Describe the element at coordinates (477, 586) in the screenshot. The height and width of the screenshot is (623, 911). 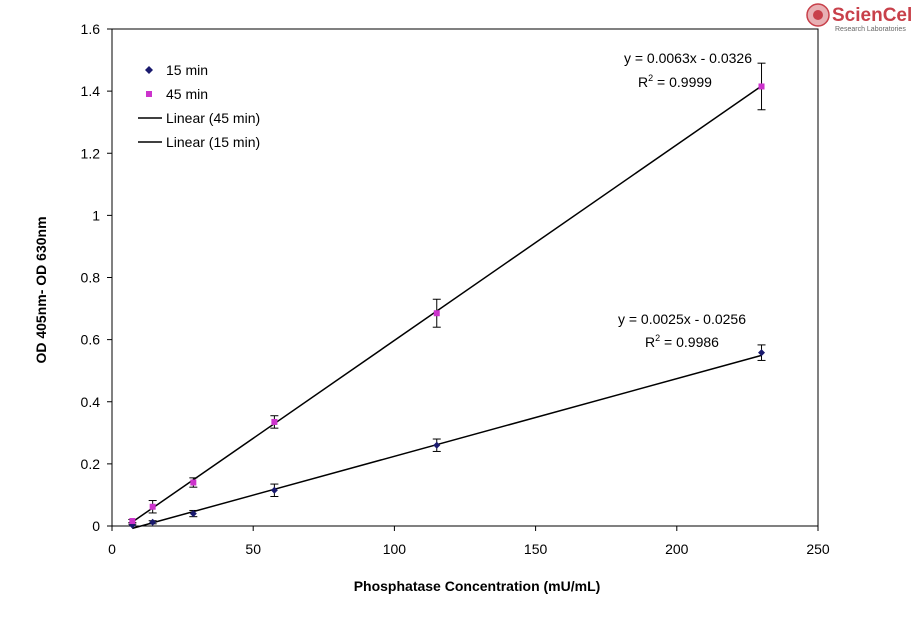
I see `x-axis-title: Phosphatase Concentration (mU/mL)` at that location.